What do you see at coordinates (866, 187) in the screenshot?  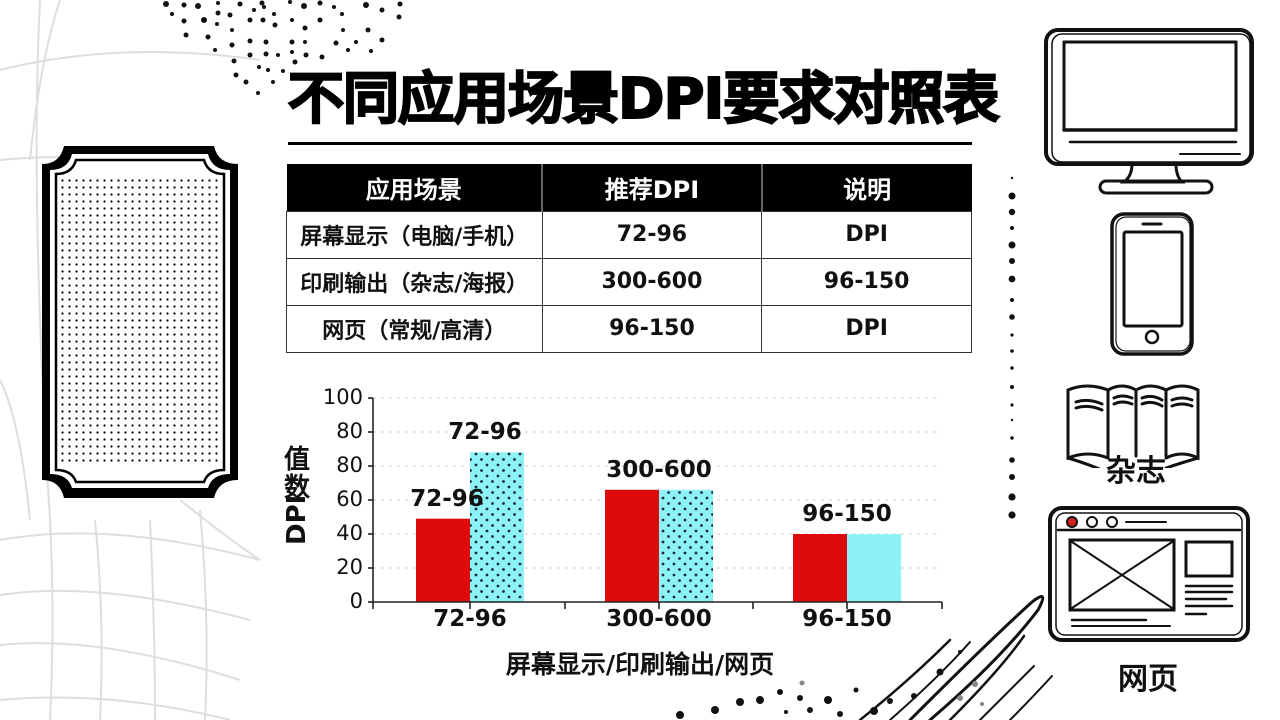 I see `header-notes: 说明` at bounding box center [866, 187].